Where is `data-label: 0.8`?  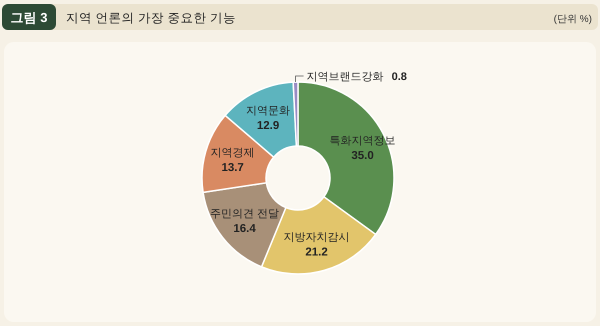 data-label: 0.8 is located at coordinates (399, 77).